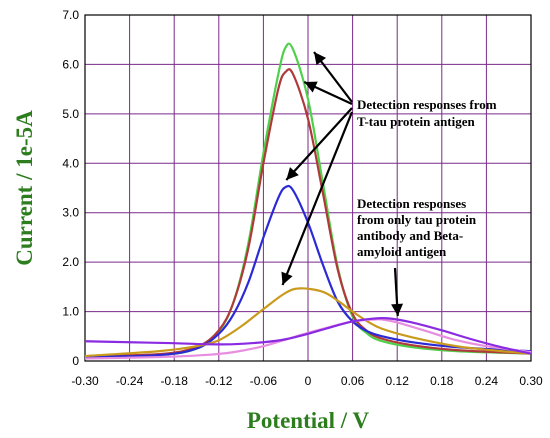 This screenshot has height=438, width=550. I want to click on x-tick-label: 0, so click(308, 381).